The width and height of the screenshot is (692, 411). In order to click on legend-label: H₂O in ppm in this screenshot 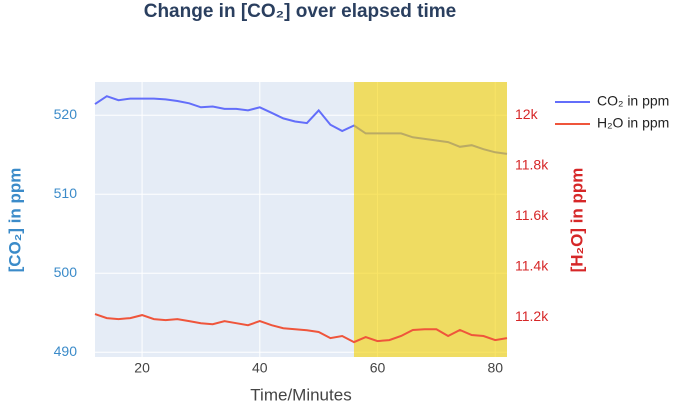, I will do `click(633, 123)`.